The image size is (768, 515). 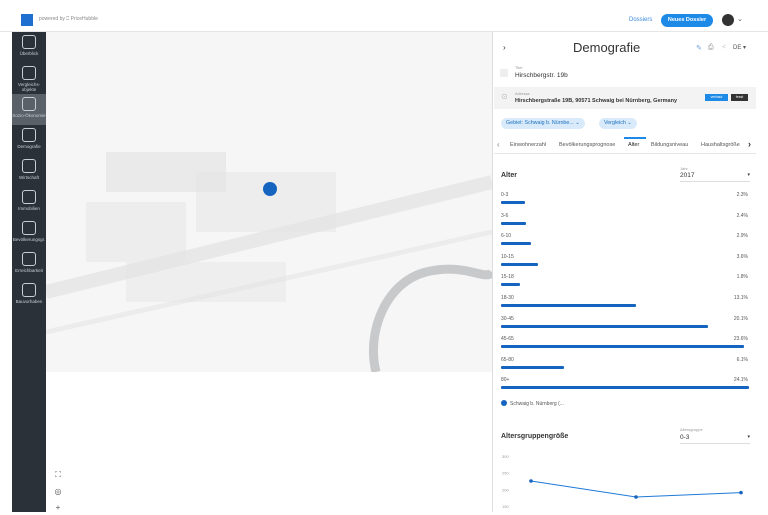 What do you see at coordinates (28, 177) in the screenshot?
I see `sidebar-item-label: Wirtschaft` at bounding box center [28, 177].